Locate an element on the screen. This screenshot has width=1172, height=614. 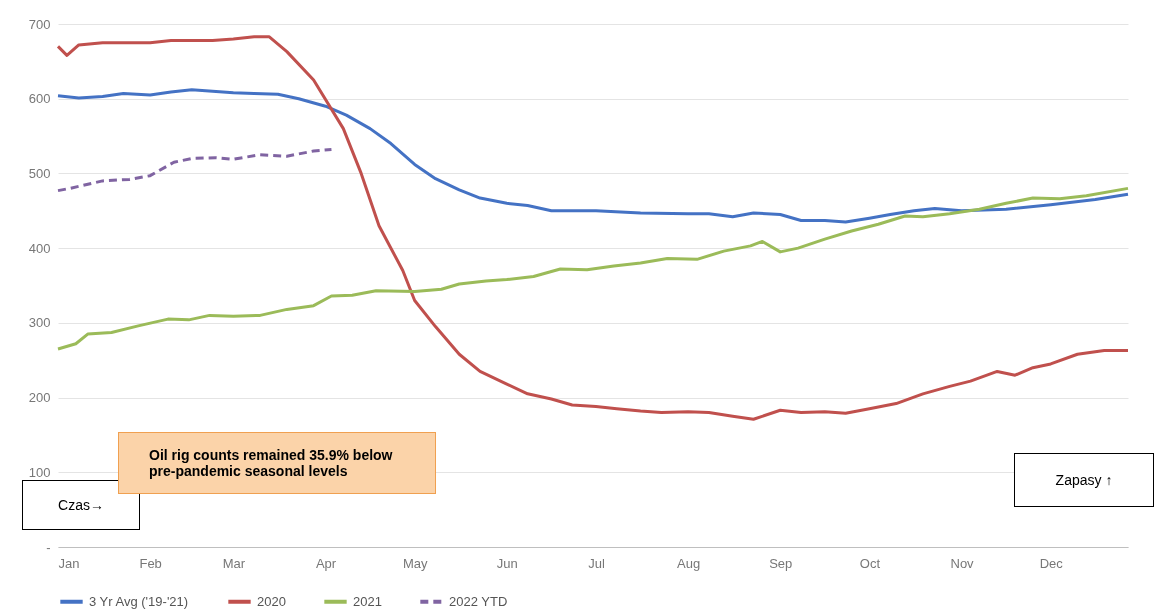
y-tick-label: - is located at coordinates (48, 547).